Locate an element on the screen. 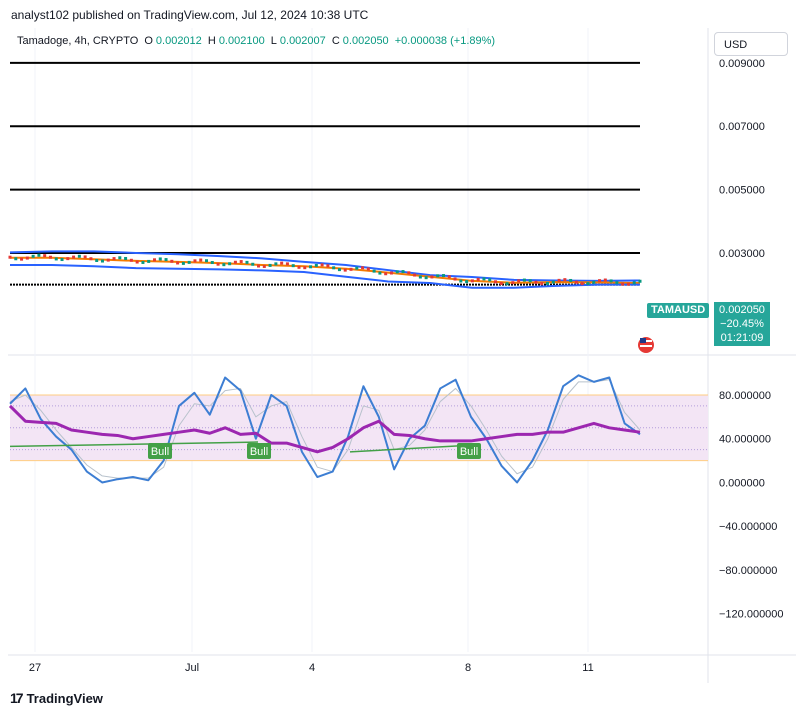 This screenshot has width=802, height=718. currency-button: USD is located at coordinates (751, 44).